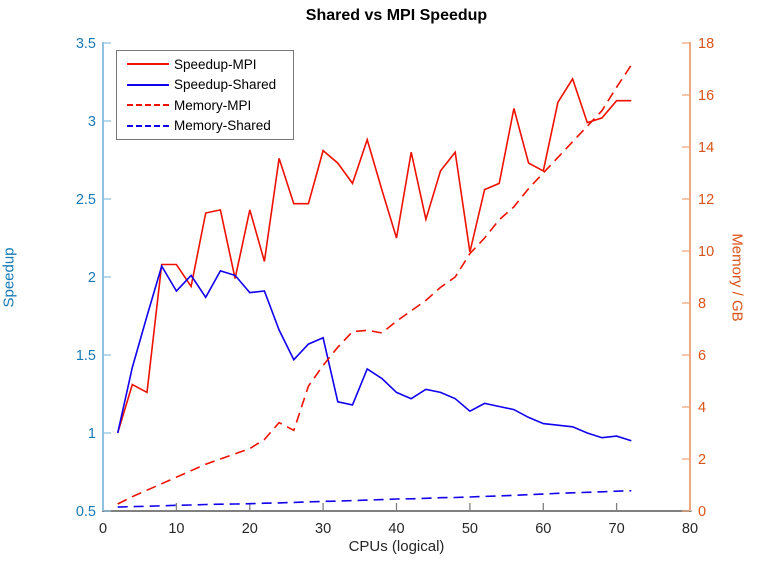 Image resolution: width=768 pixels, height=576 pixels. I want to click on right-y-tick-label: 16, so click(706, 96).